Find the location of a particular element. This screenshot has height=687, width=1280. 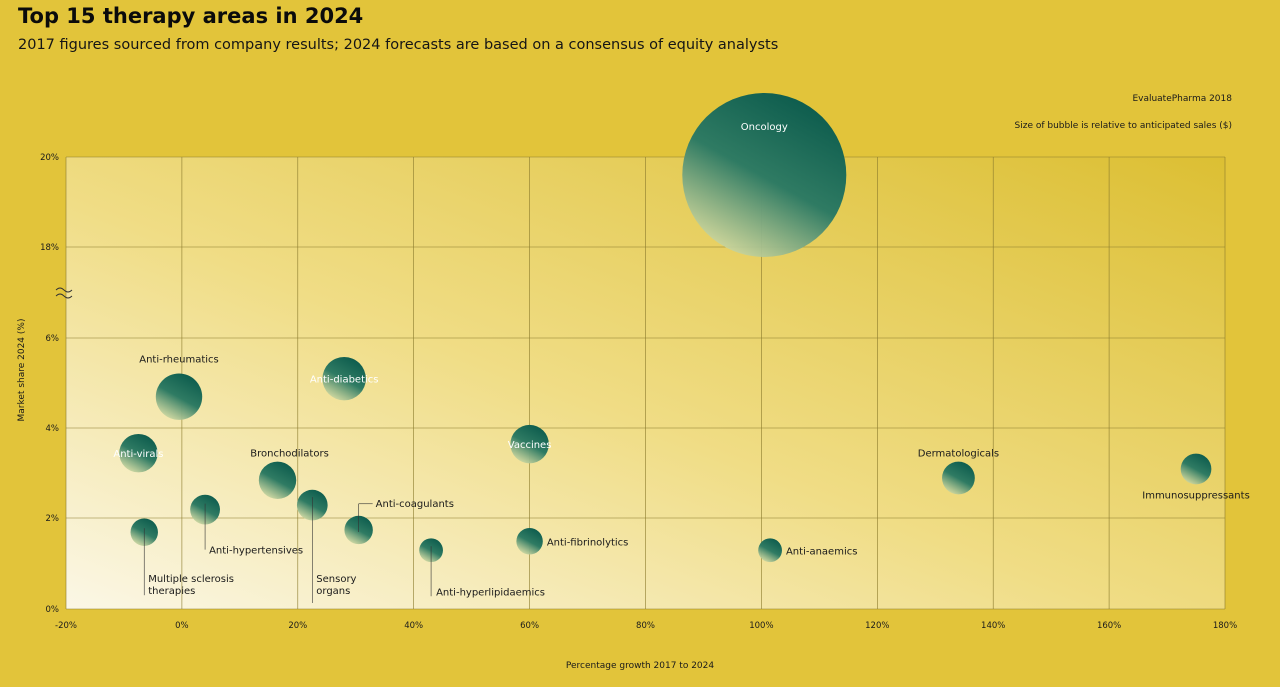

y-tick-label: 18% is located at coordinates (49, 248).